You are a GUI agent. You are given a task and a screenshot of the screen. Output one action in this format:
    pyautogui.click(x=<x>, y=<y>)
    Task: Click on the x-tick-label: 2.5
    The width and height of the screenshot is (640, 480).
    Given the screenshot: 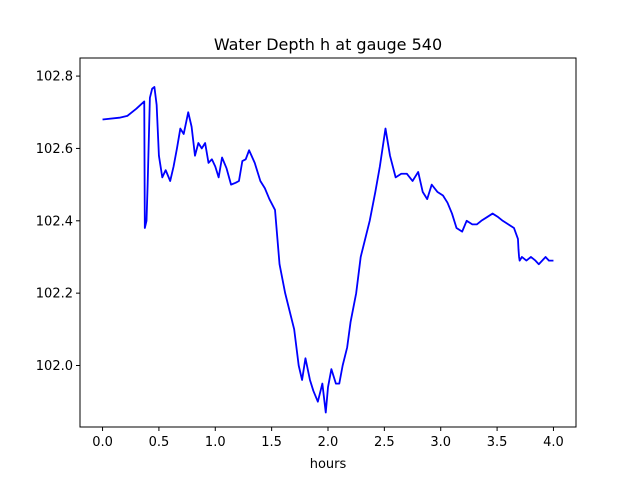 What is the action you would take?
    pyautogui.click(x=384, y=442)
    